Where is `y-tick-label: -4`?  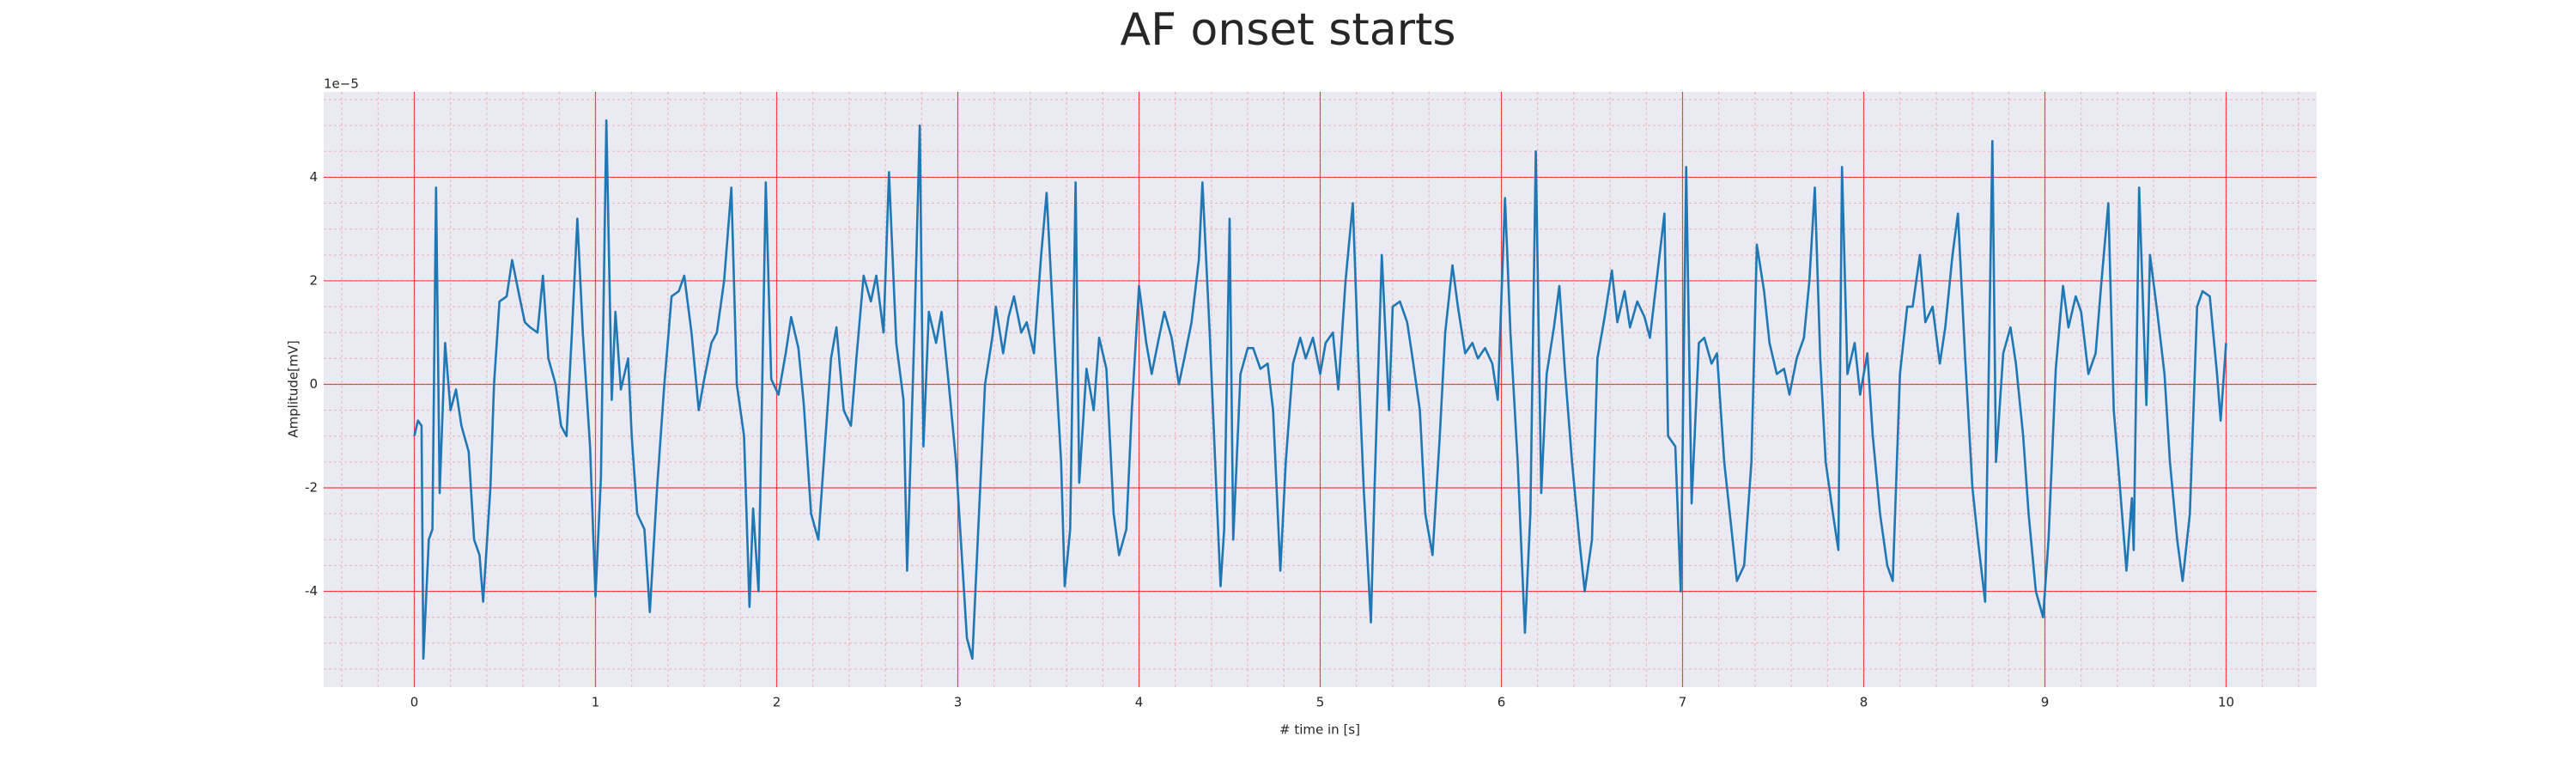
y-tick-label: -4 is located at coordinates (312, 591).